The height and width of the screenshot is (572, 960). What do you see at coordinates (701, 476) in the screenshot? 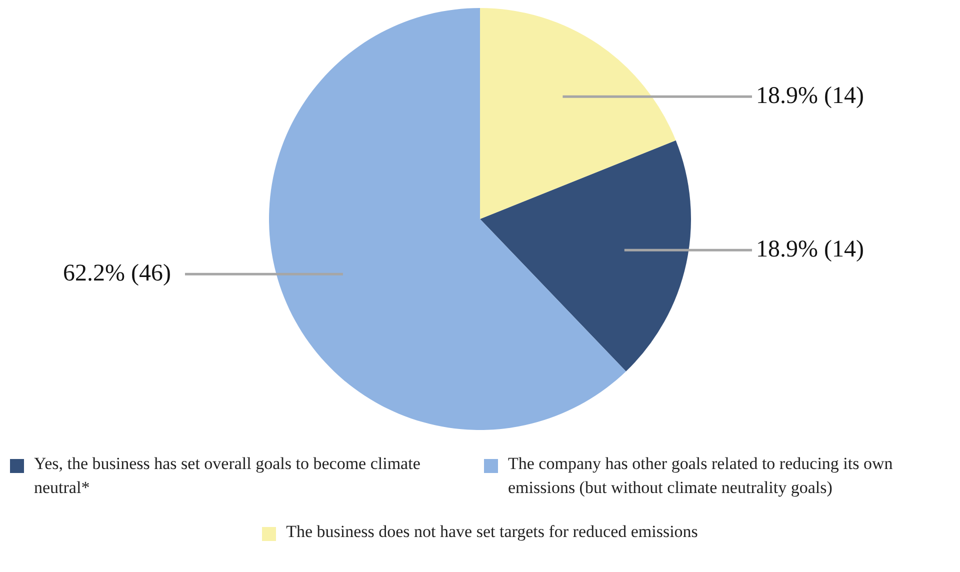
I see `legend-label: The company has other goals related to reducing its own emissions (but without climate neutrality goals)` at bounding box center [701, 476].